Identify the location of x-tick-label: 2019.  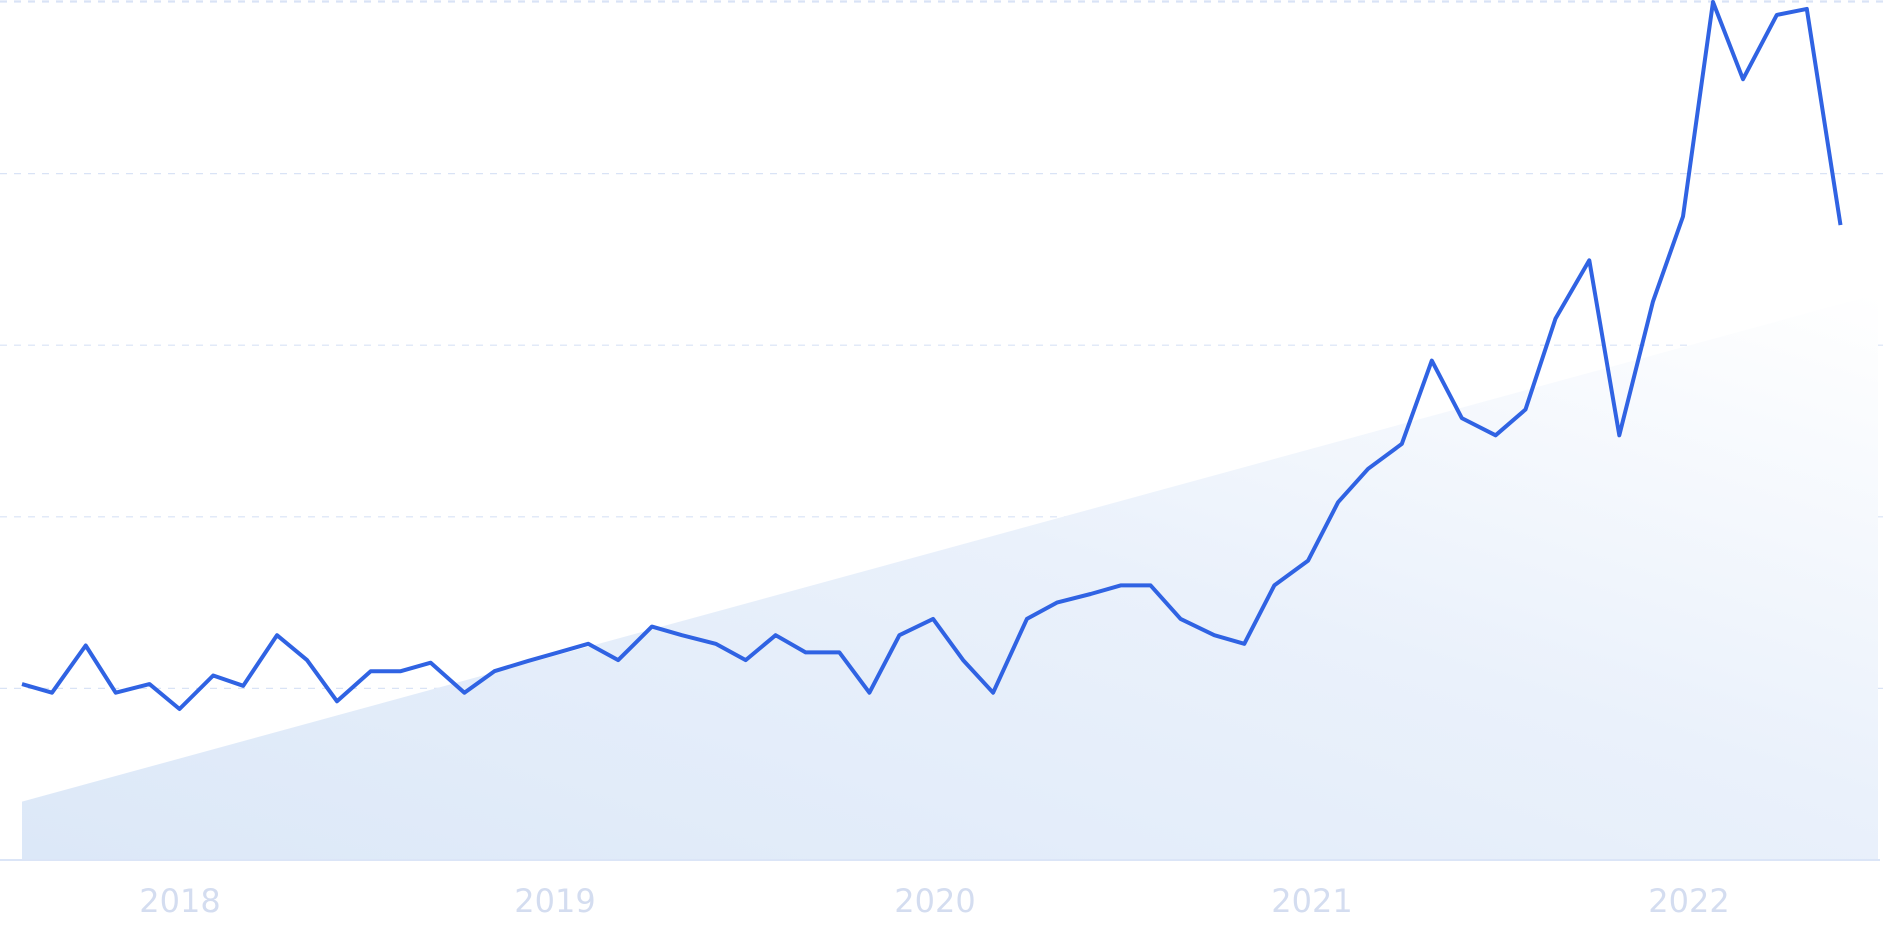
(554, 901).